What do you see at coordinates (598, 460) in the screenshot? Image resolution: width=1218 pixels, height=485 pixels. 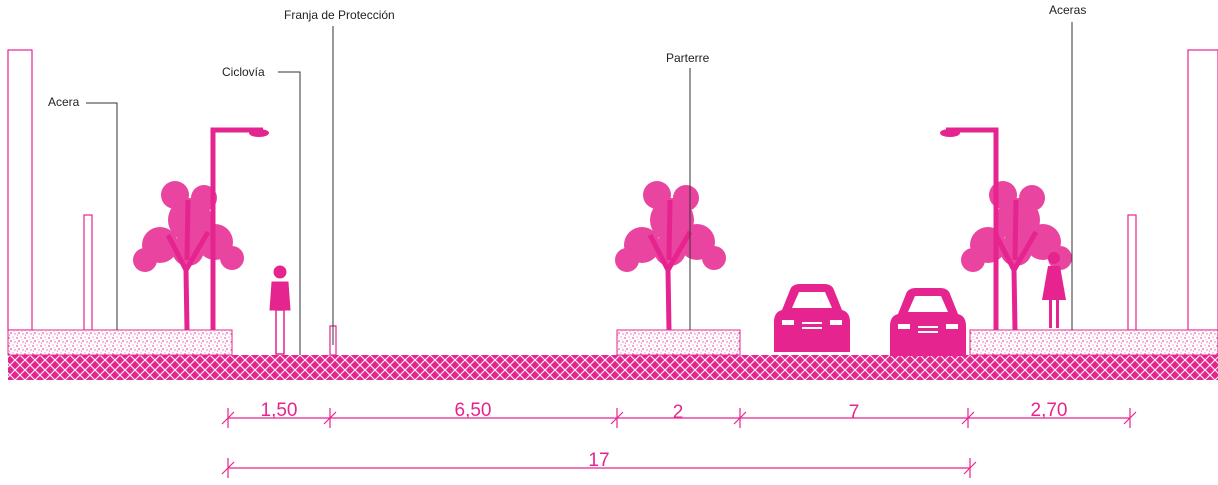 I see `total-label: 17` at bounding box center [598, 460].